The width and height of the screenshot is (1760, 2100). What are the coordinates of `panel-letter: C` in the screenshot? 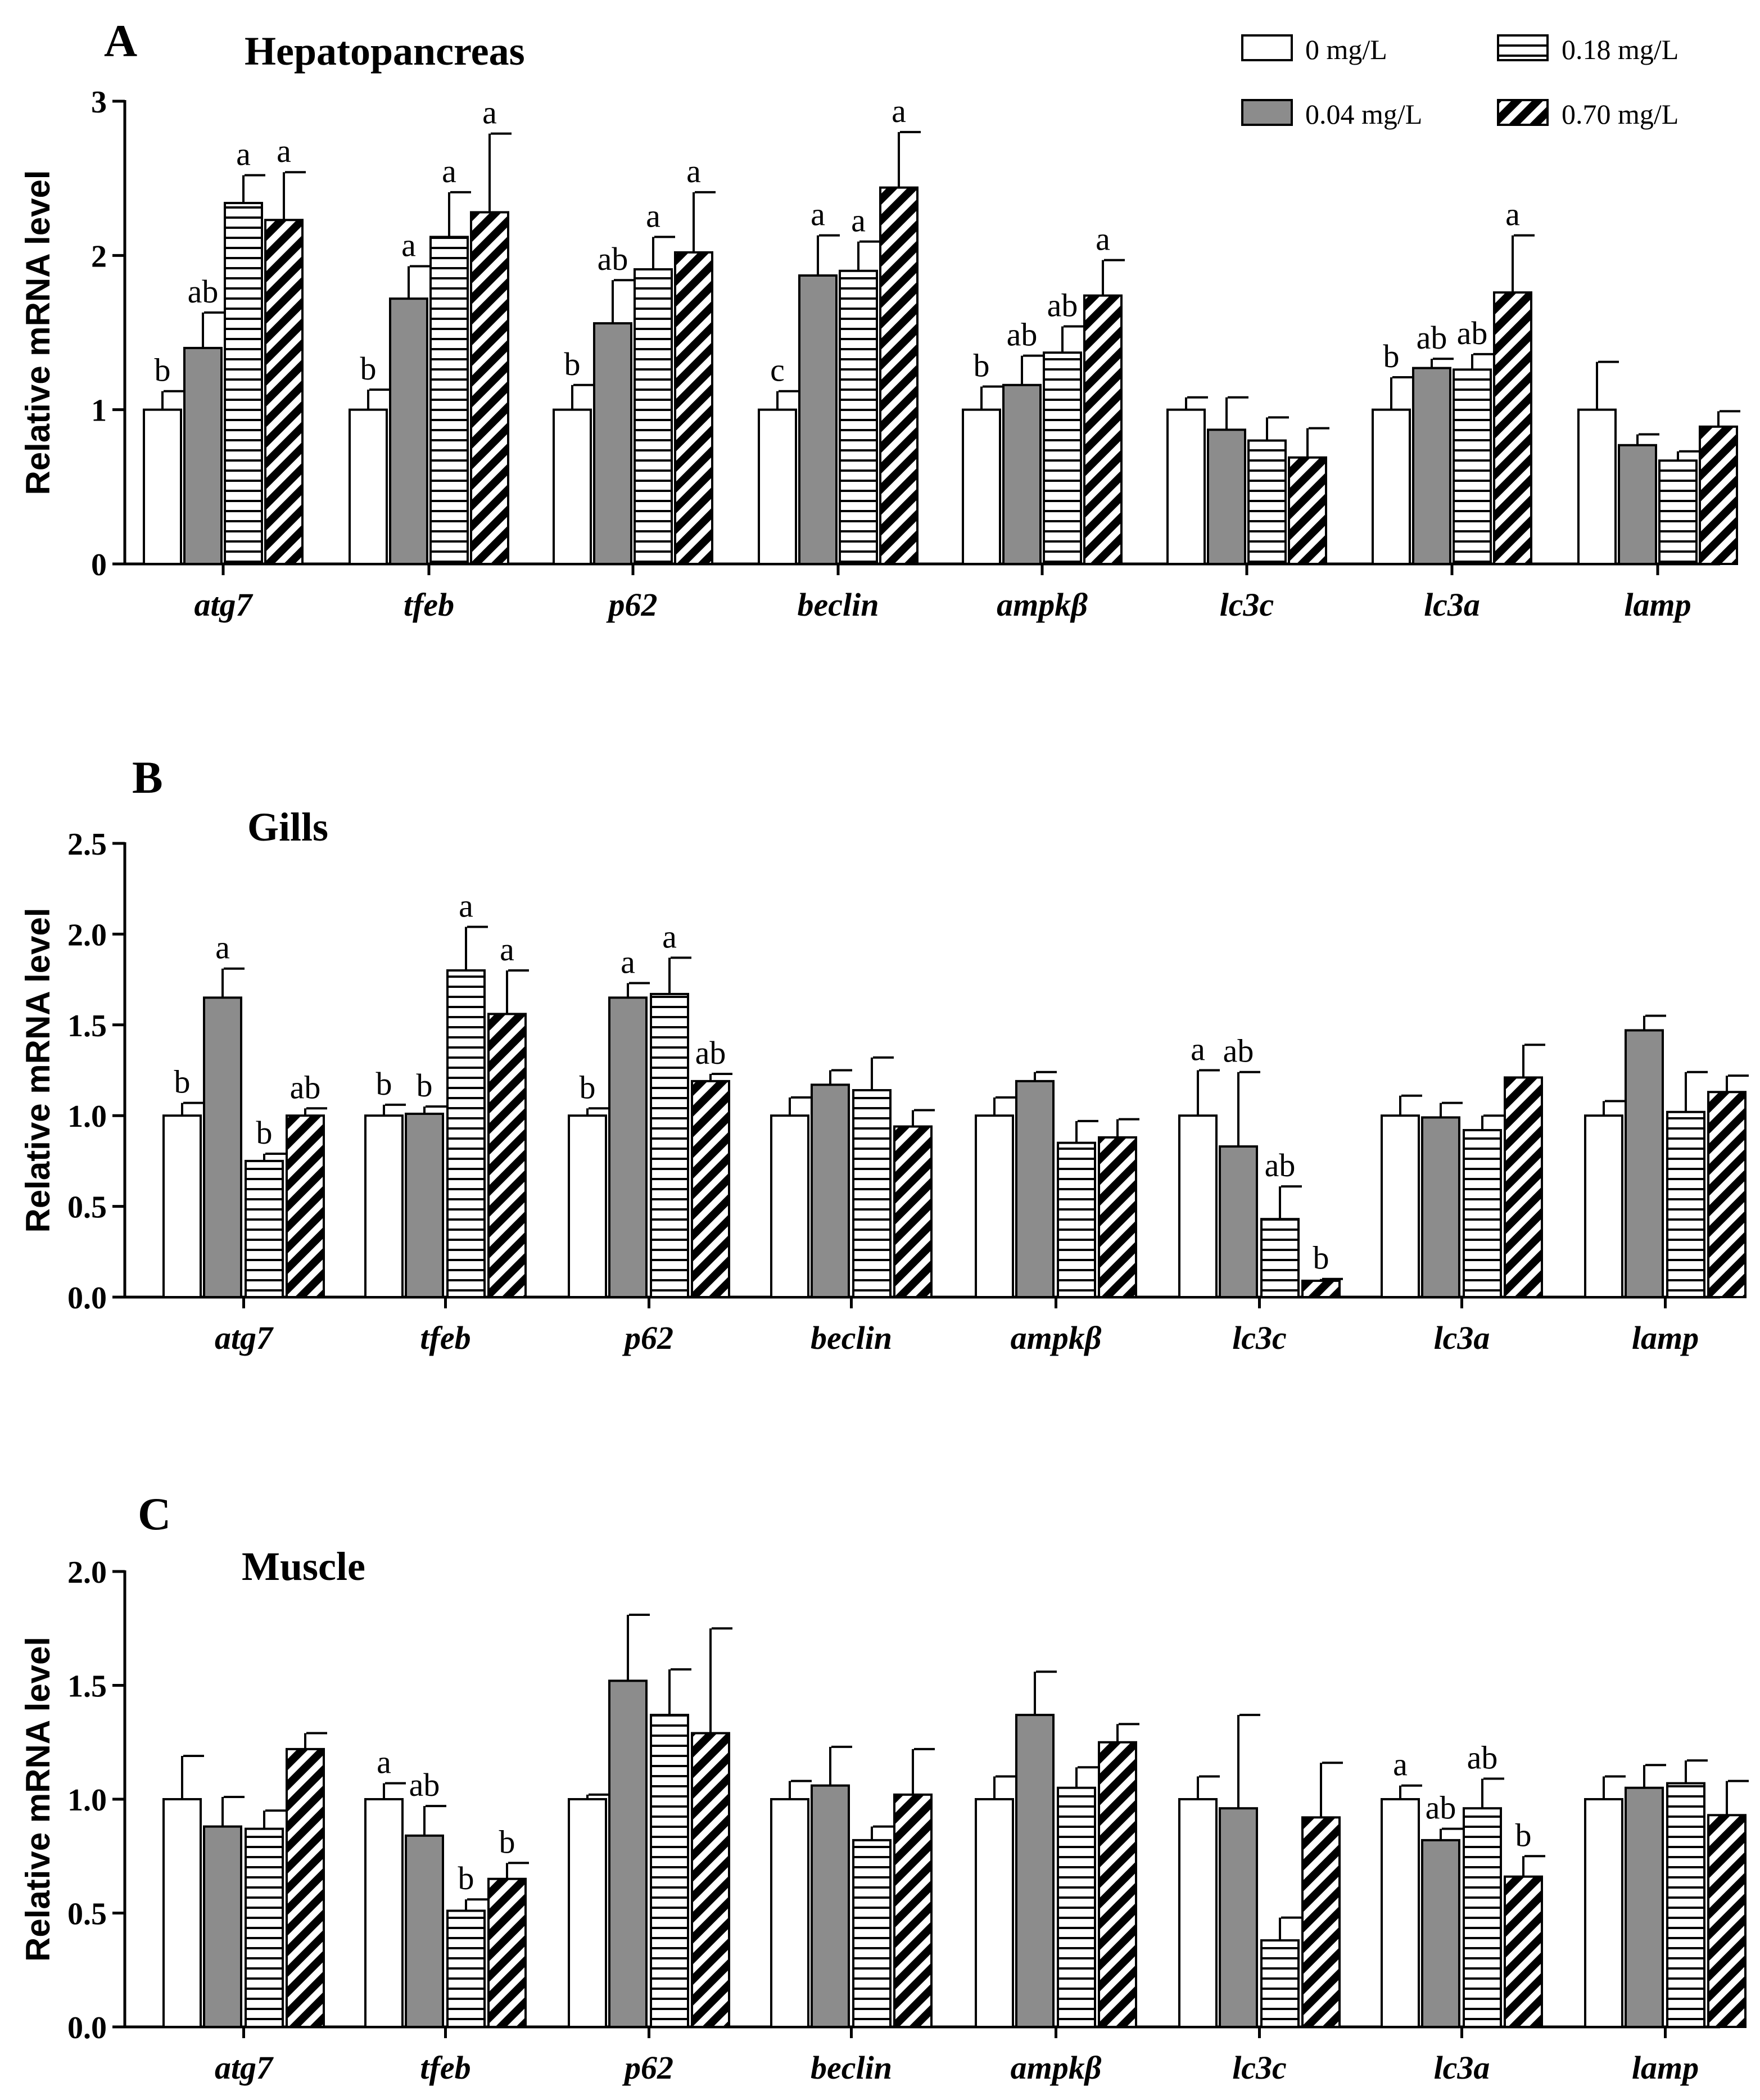 It's located at (155, 1513).